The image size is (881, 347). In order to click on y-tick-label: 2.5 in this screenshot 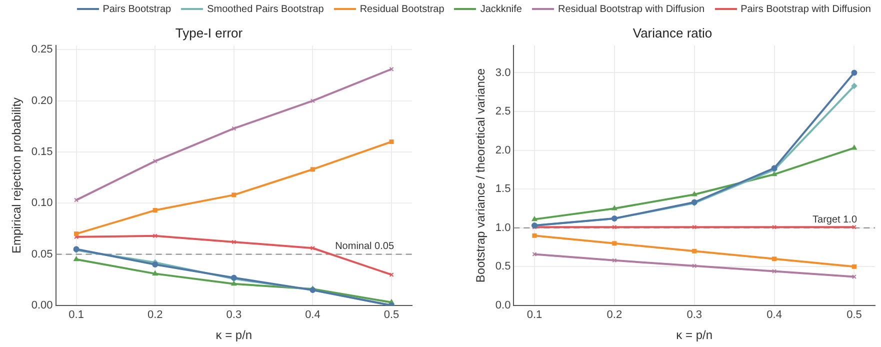, I will do `click(503, 112)`.